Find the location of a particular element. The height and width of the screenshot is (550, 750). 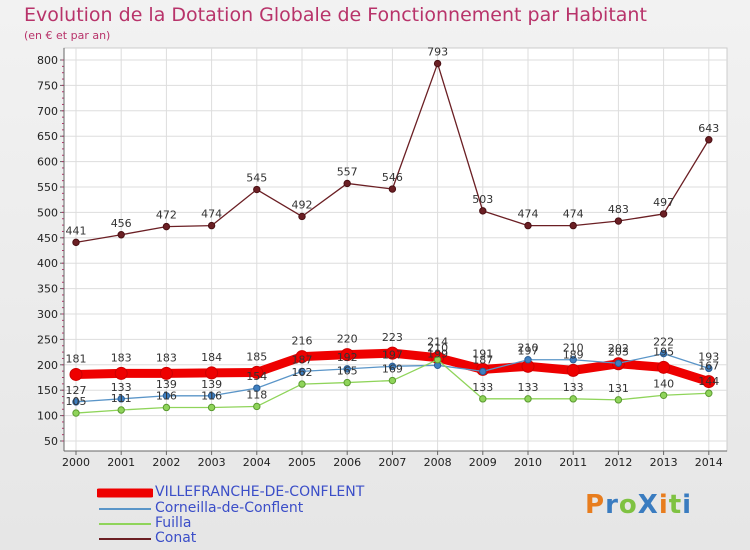

data-label-fuilla: 140 is located at coordinates (663, 383).